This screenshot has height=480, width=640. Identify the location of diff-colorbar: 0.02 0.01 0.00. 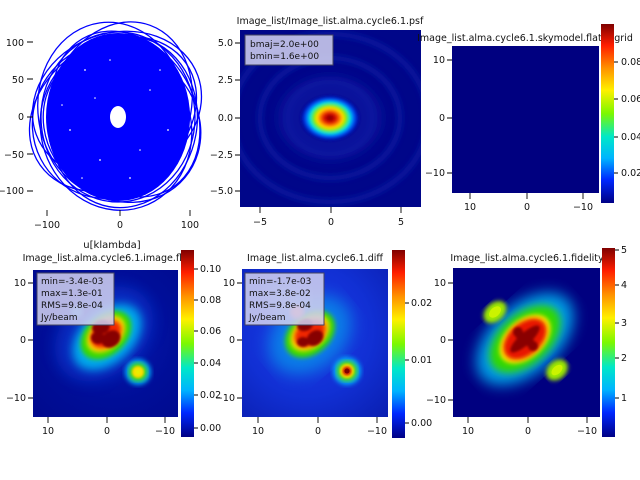
(412, 344).